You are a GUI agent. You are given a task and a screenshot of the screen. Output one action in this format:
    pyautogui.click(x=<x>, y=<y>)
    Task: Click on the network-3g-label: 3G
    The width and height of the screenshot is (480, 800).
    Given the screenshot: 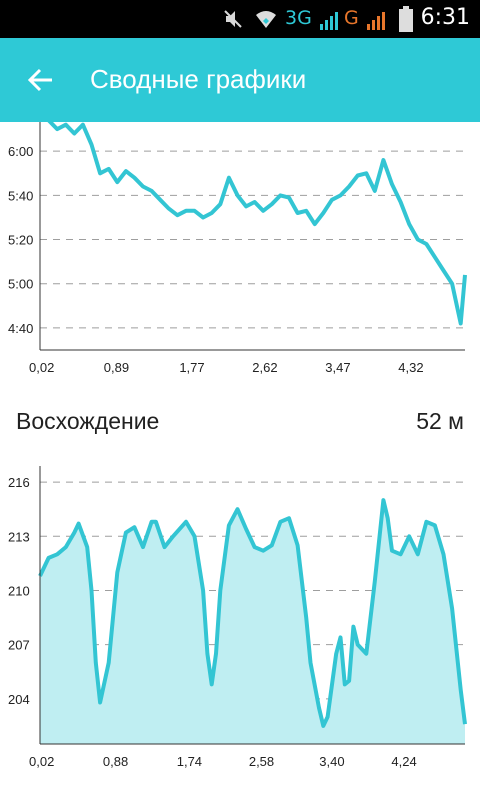 What is the action you would take?
    pyautogui.click(x=298, y=18)
    